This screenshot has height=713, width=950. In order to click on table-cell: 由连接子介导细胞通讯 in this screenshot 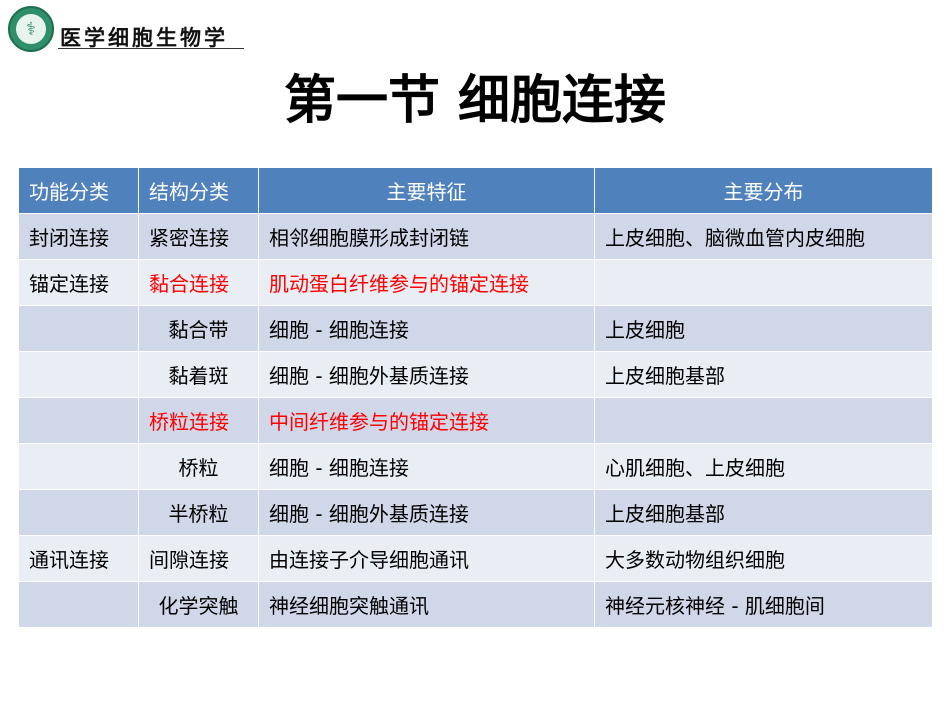, I will do `click(426, 558)`.